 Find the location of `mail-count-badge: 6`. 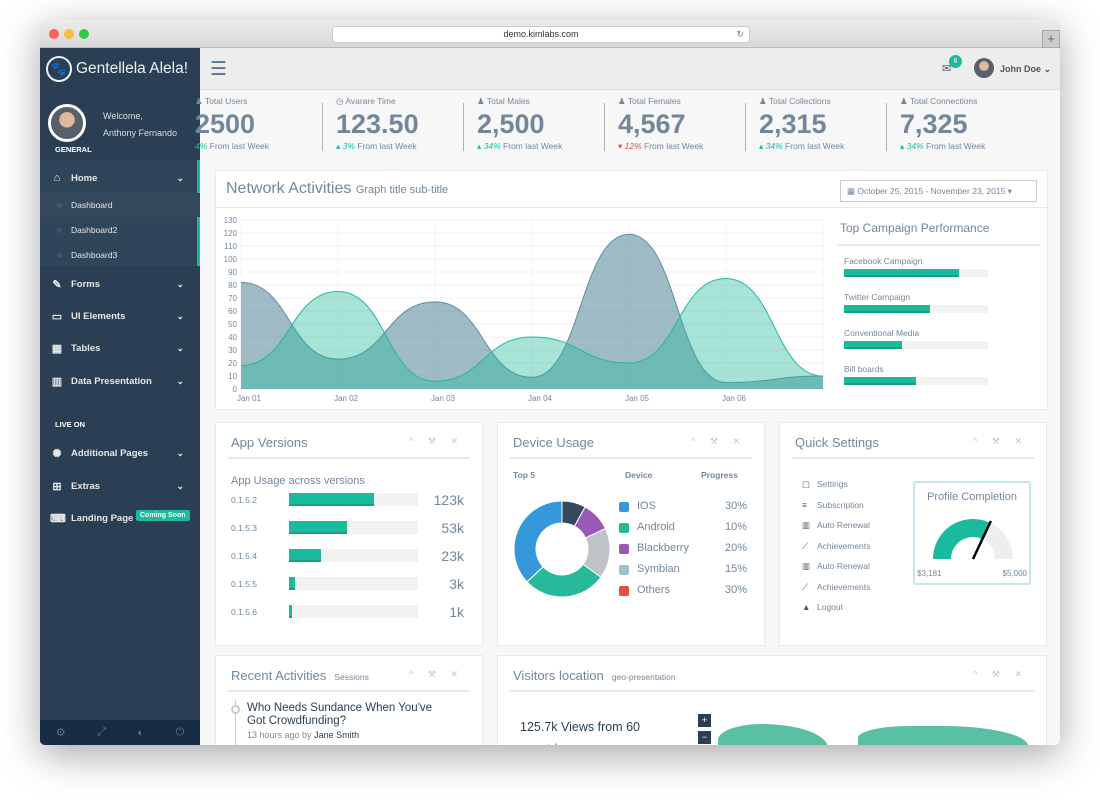

mail-count-badge: 6 is located at coordinates (955, 61).